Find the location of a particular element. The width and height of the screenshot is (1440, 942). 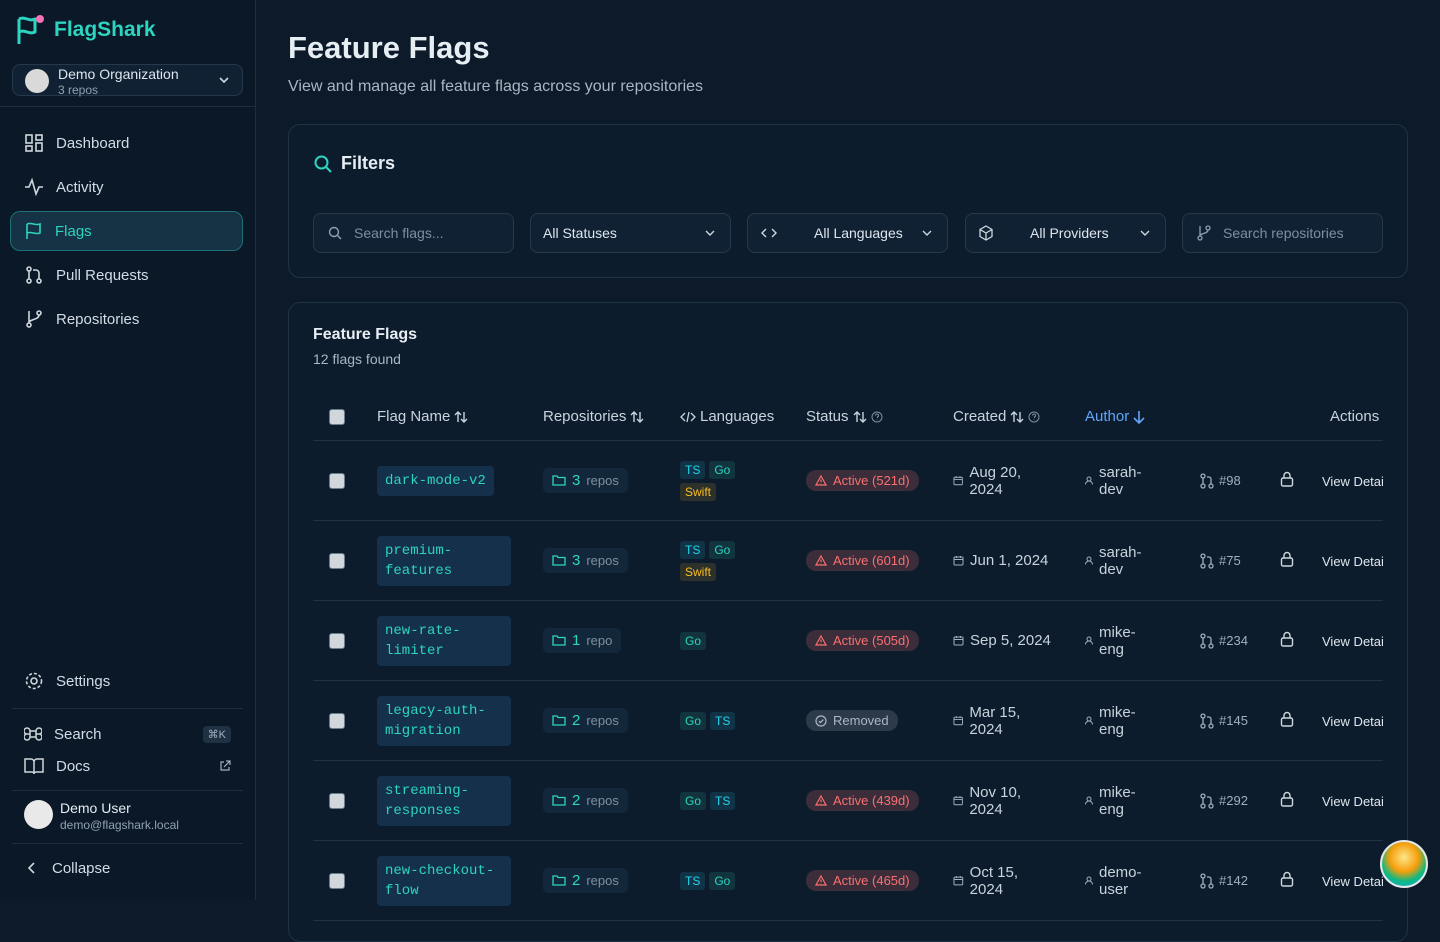

brand: FlagShark is located at coordinates (86, 30).